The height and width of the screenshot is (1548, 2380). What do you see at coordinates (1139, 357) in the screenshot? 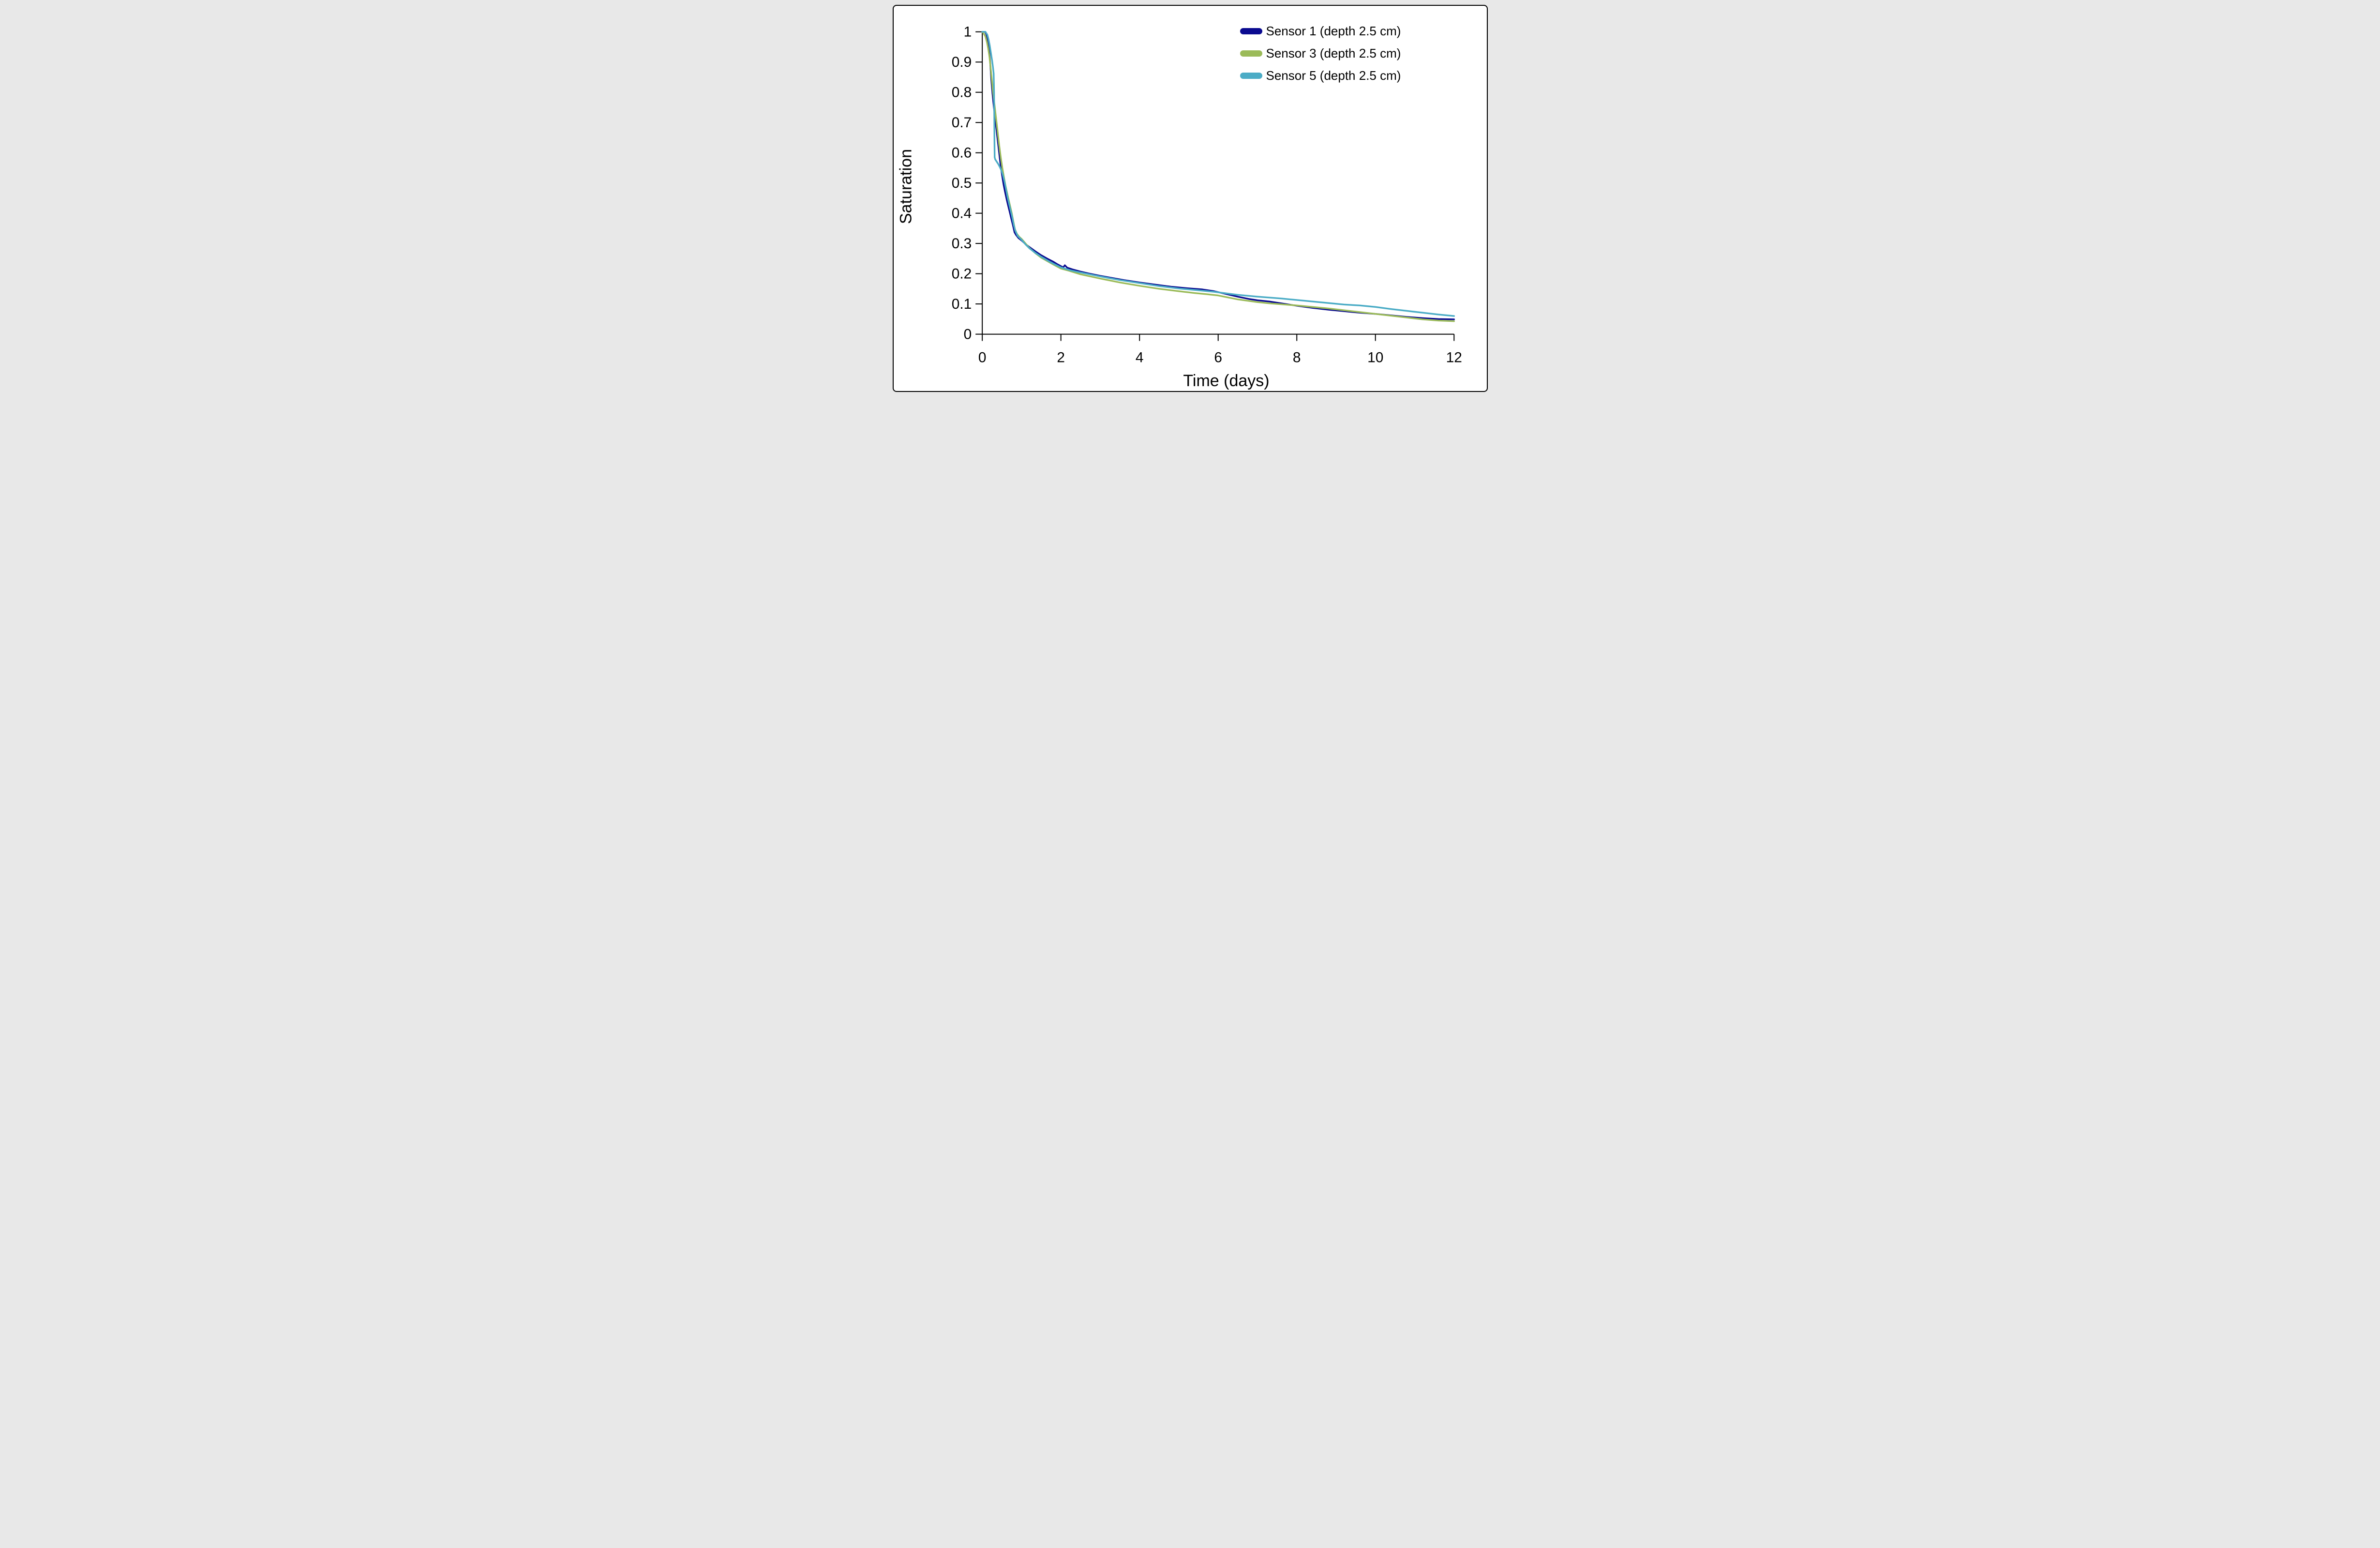
I see `x-tick-label: 4` at bounding box center [1139, 357].